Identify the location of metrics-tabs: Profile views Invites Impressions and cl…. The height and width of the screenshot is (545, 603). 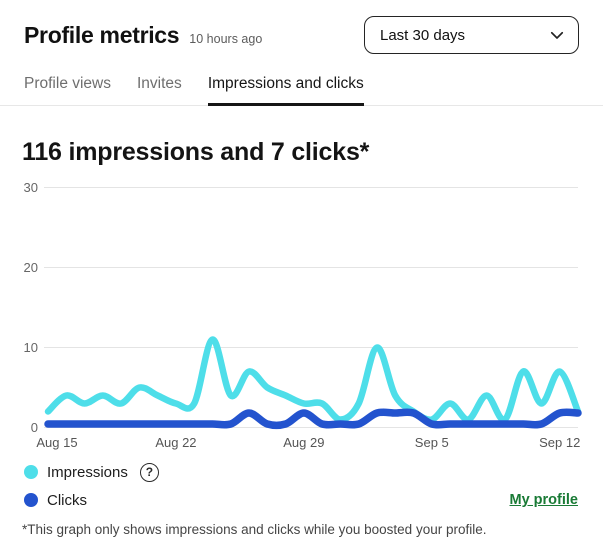
(301, 90).